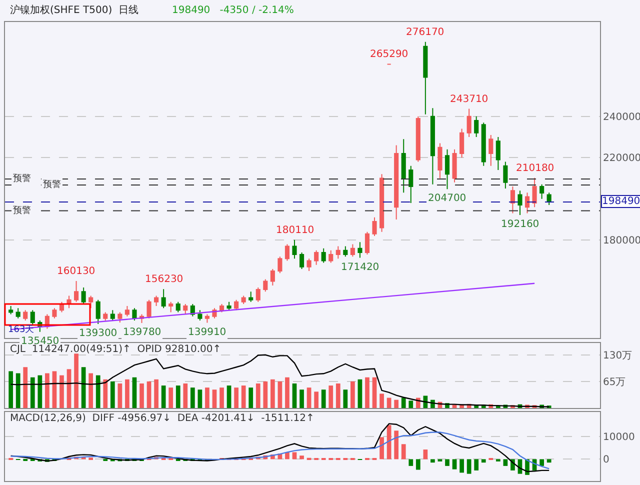 Image resolution: width=640 pixels, height=485 pixels. I want to click on ref-line-label: 198490, so click(621, 201).